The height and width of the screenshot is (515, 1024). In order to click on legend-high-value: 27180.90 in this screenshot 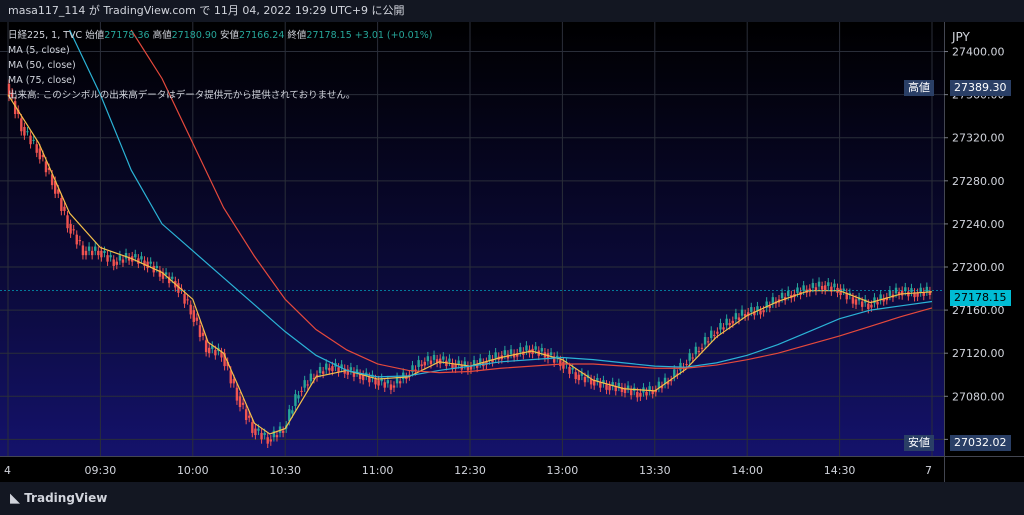, I will do `click(194, 35)`.